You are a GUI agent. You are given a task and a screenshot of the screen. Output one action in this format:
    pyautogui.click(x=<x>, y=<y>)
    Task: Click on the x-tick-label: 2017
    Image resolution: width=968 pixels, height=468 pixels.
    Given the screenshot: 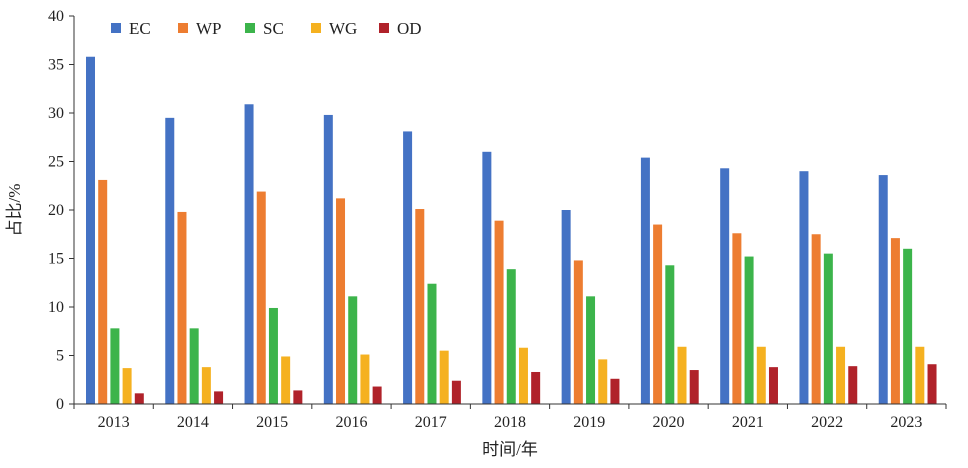 What is the action you would take?
    pyautogui.click(x=431, y=422)
    